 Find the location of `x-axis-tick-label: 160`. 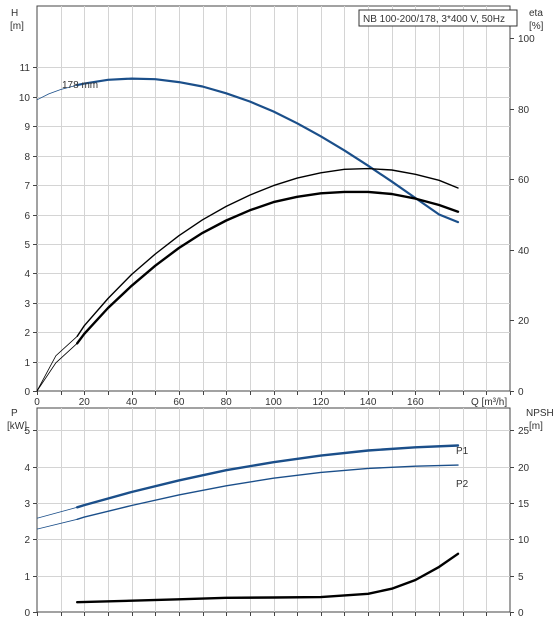

x-axis-tick-label: 160 is located at coordinates (415, 402).